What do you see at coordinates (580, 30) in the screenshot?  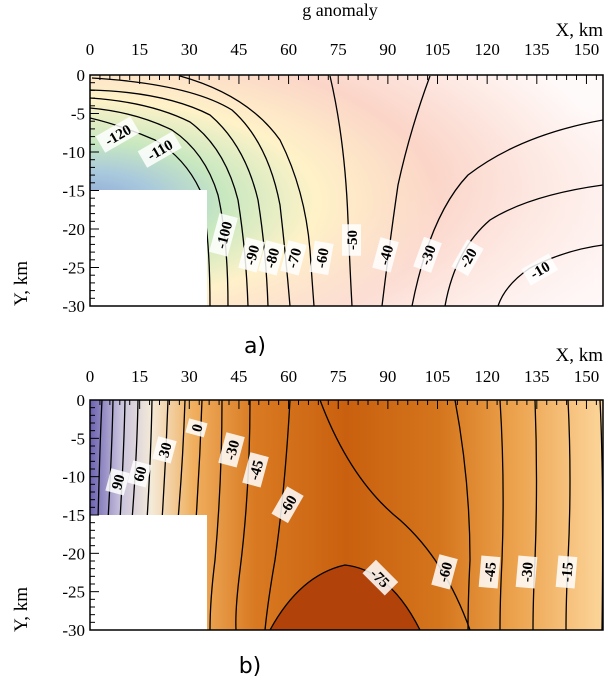 I see `panel-a-xlabel: X, km` at bounding box center [580, 30].